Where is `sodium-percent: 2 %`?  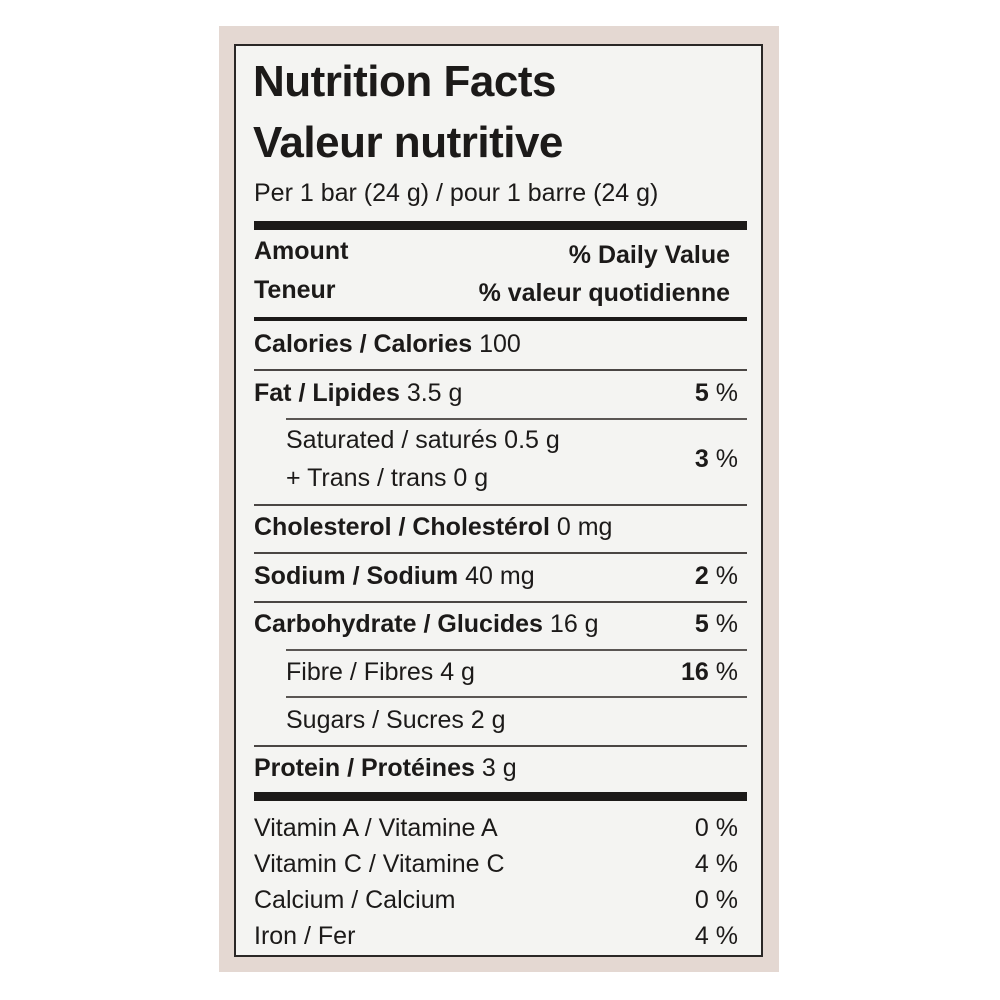 sodium-percent: 2 % is located at coordinates (716, 576).